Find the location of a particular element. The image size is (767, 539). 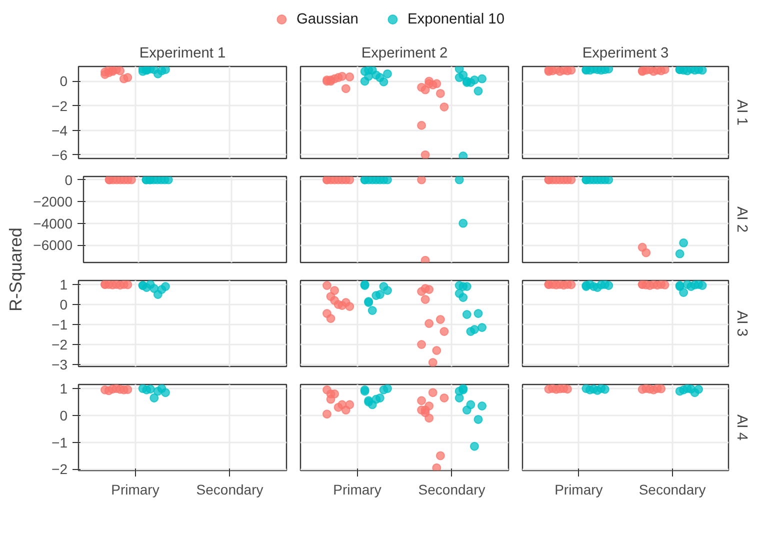

y2-axis-title: AI 2 is located at coordinates (742, 219).